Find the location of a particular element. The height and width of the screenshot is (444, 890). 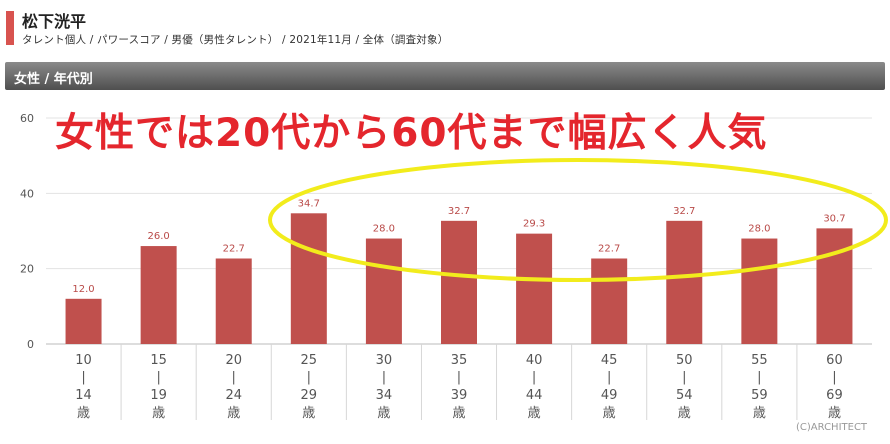

section-title: 女性 / 年代別 is located at coordinates (53, 79).